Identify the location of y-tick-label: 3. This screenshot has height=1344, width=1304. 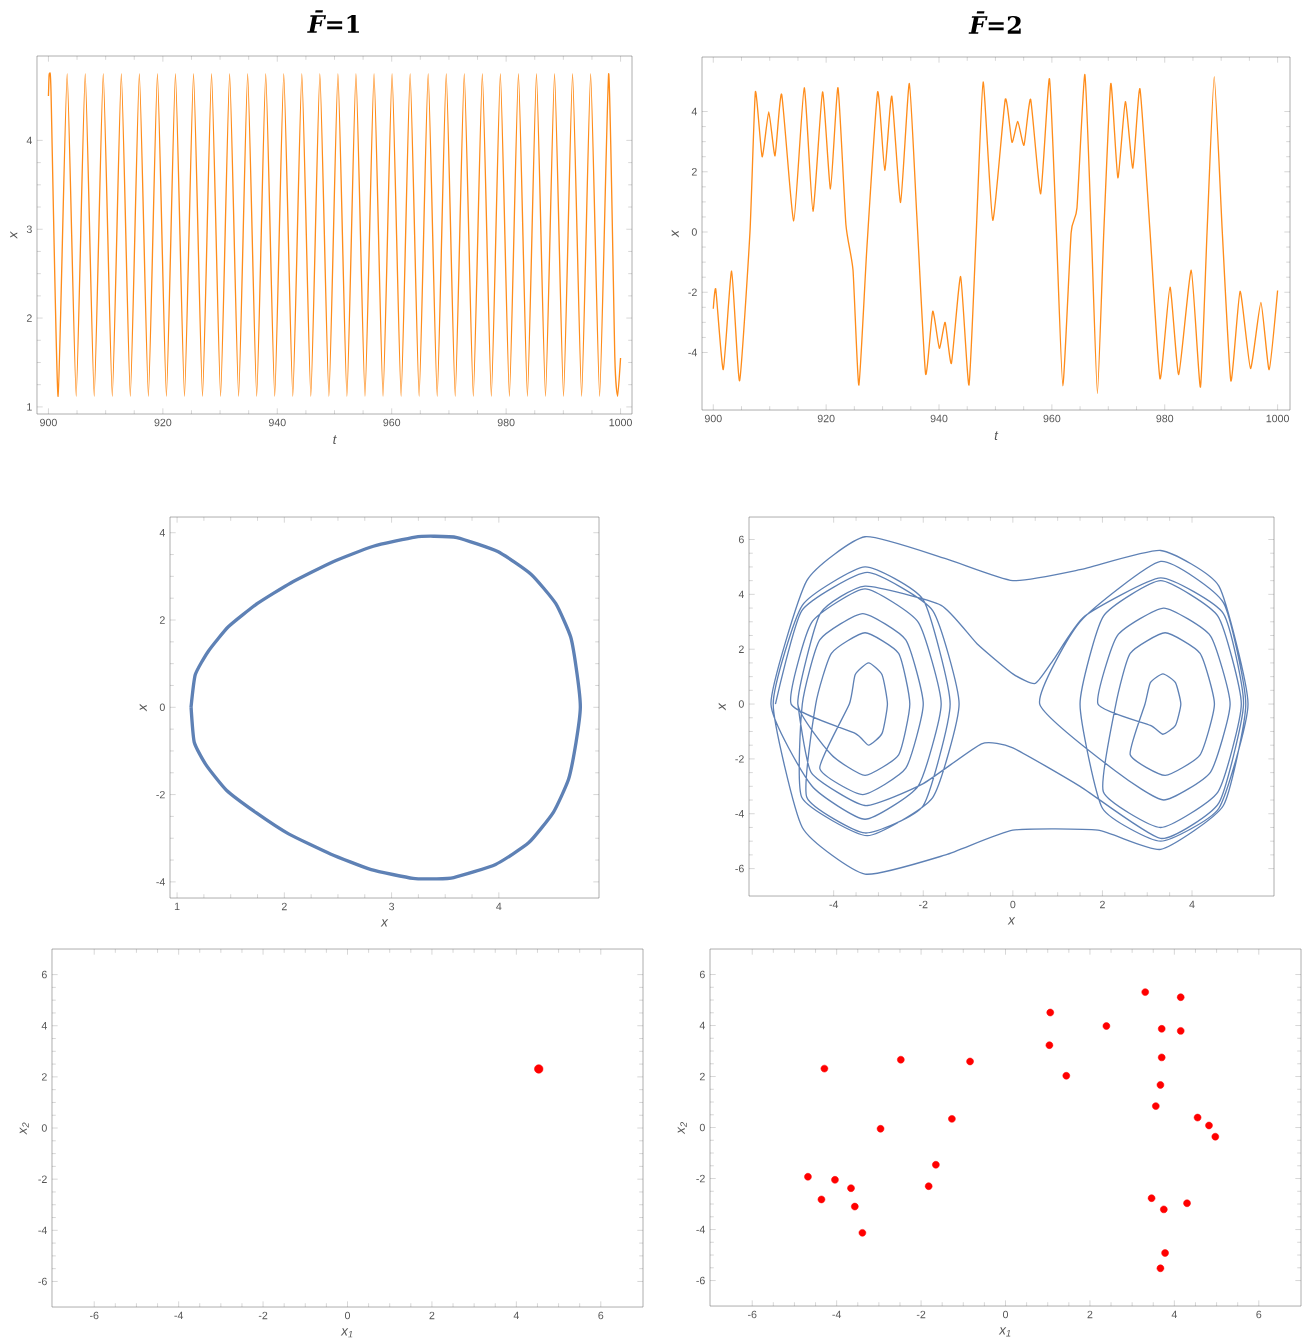
(29, 229).